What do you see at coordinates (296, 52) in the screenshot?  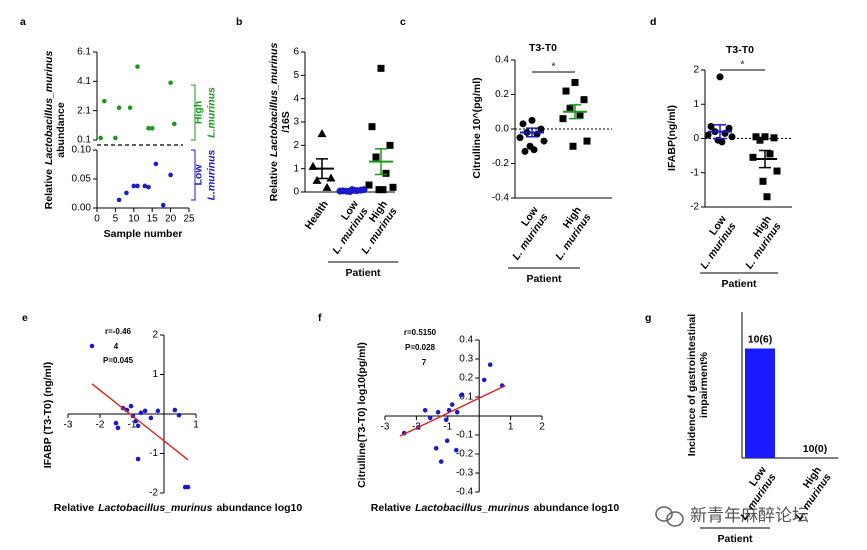 I see `y-tick-label: 6` at bounding box center [296, 52].